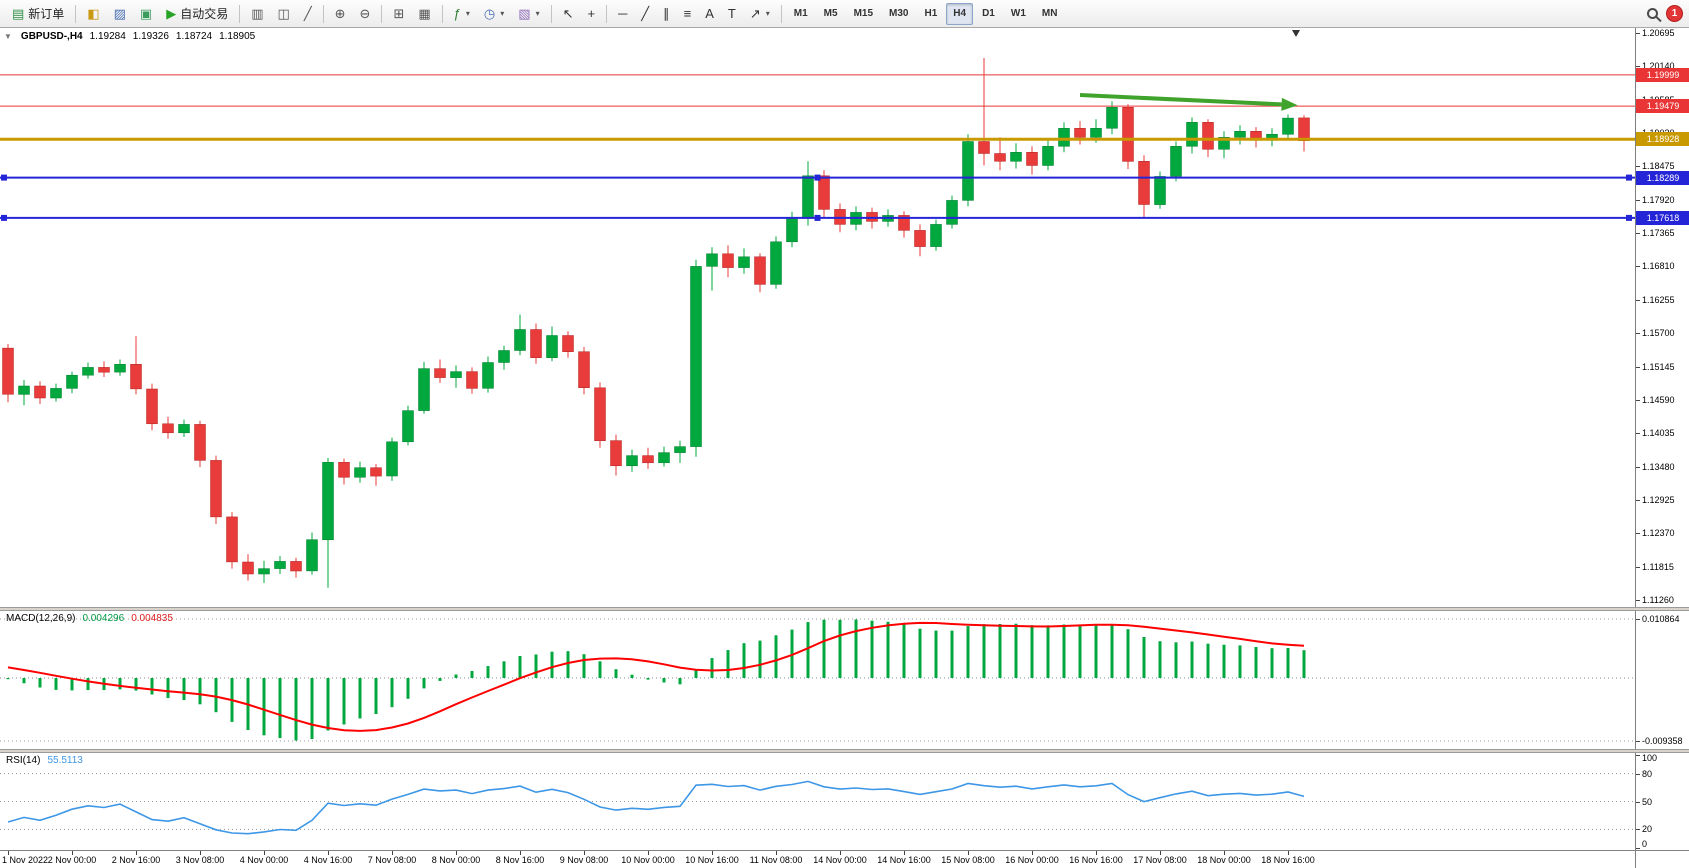  I want to click on tf-m30-button: M30, so click(898, 14).